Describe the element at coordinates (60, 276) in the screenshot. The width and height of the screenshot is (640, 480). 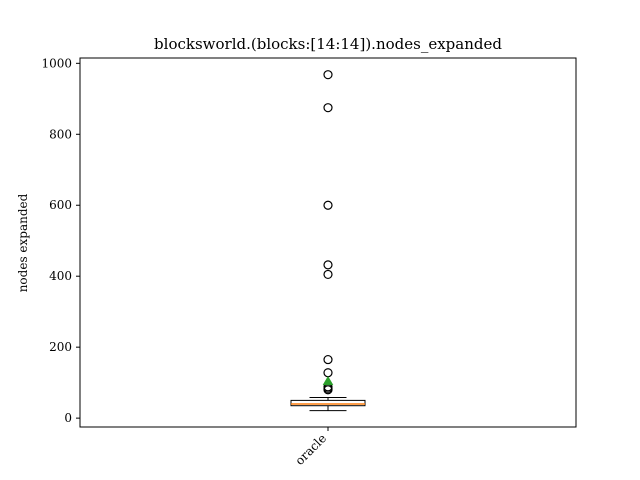
I see `y-tick-label: 400` at that location.